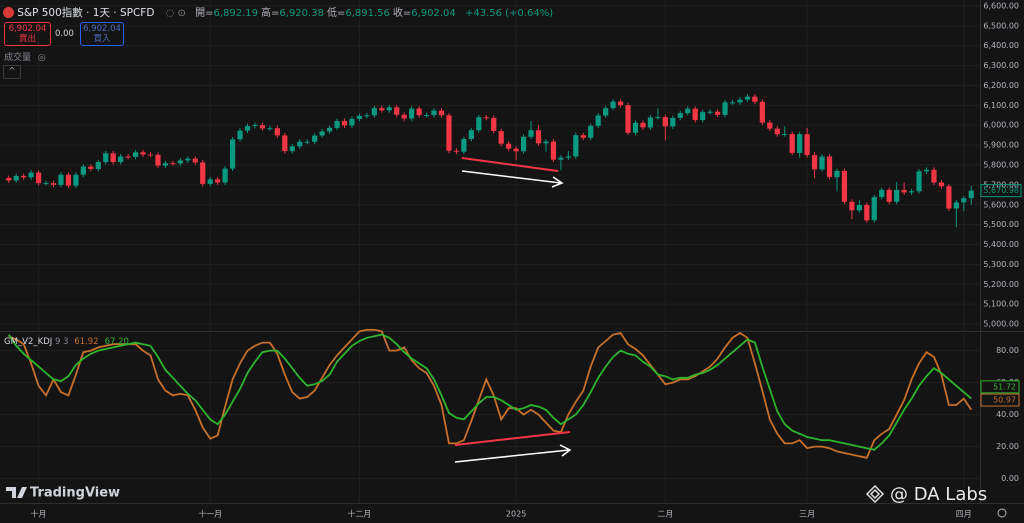  I want to click on buy-label: 買入, so click(102, 39).